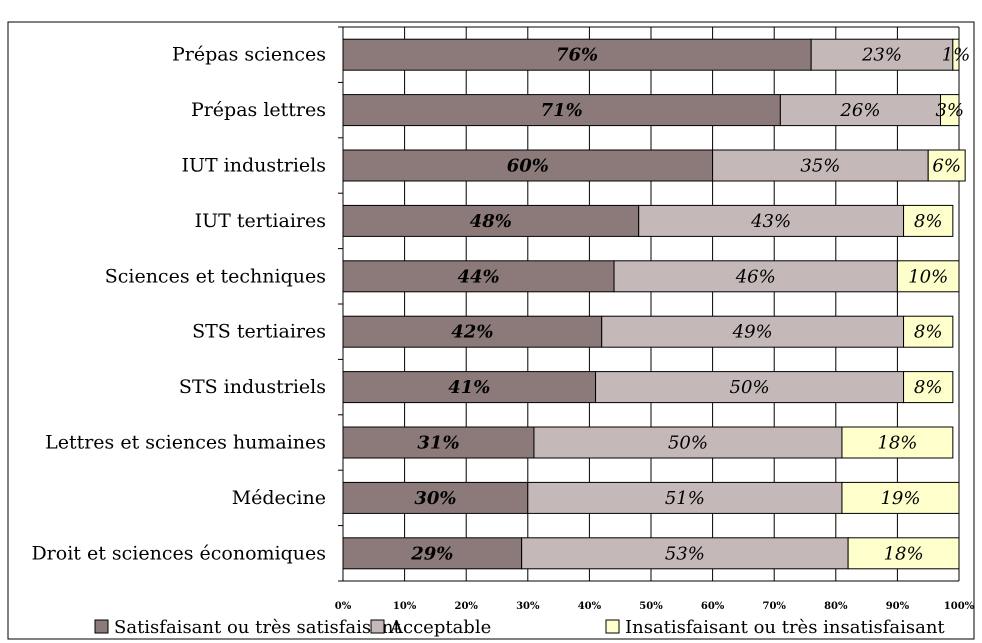 This screenshot has width=982, height=643. I want to click on data-label: 41%, so click(469, 387).